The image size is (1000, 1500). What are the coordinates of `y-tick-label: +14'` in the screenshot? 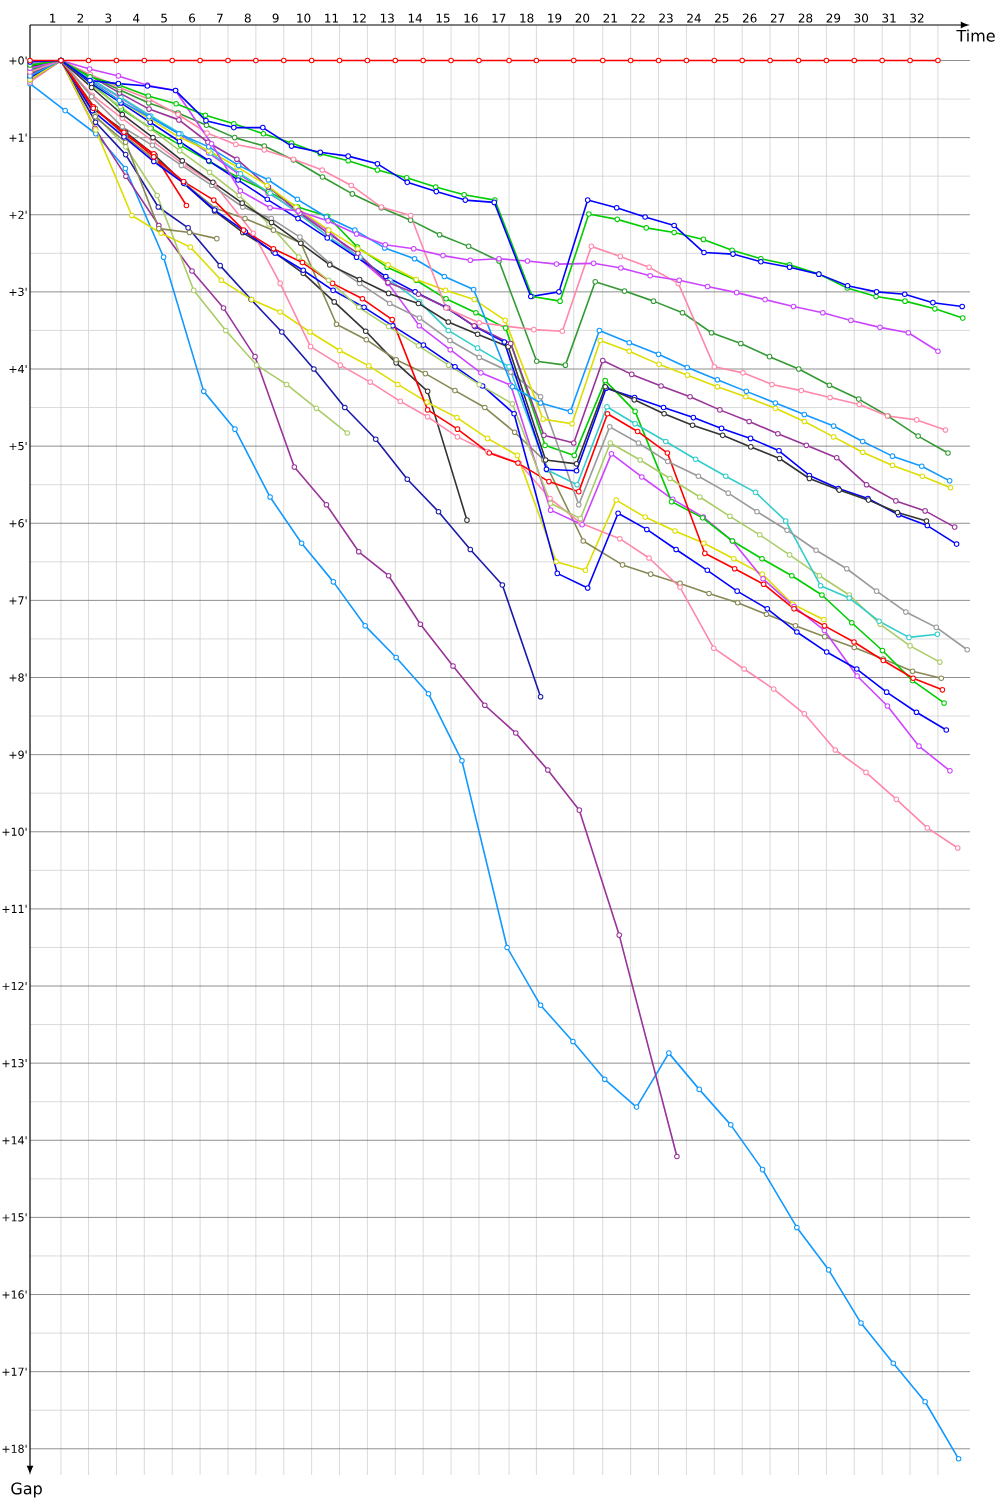 It's located at (14, 1140).